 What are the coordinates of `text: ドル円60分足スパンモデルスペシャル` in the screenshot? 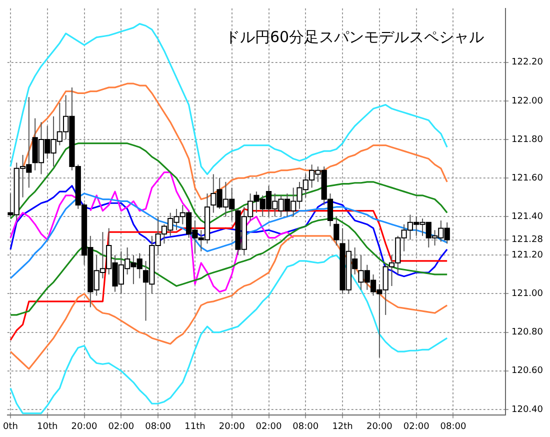 It's located at (354, 37).